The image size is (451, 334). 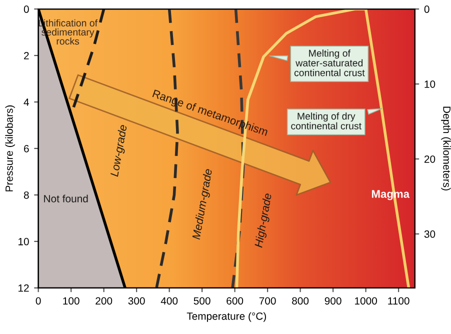 I want to click on y-tick-label: 2, so click(x=26, y=56).